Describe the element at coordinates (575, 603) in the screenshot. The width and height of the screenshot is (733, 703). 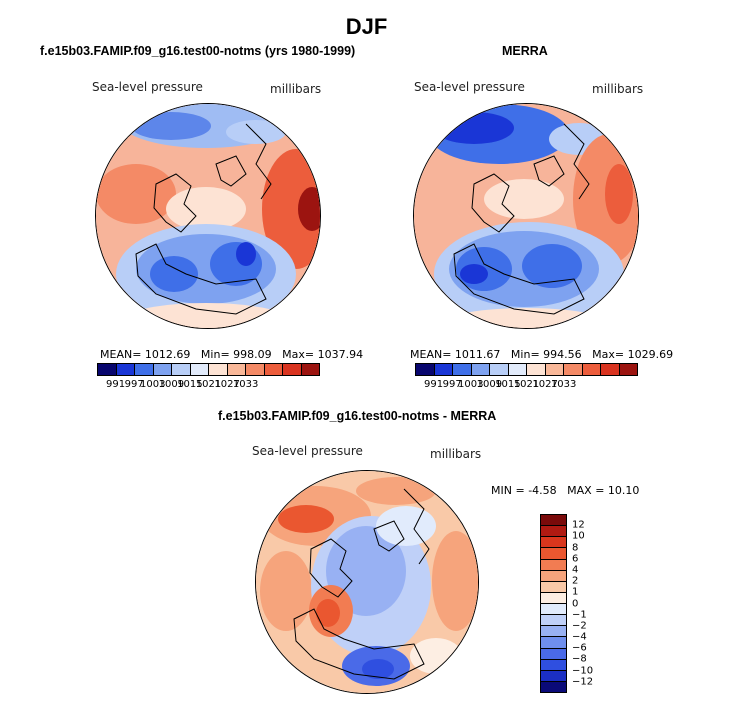
I see `diff-colorbar-tick: 0` at that location.